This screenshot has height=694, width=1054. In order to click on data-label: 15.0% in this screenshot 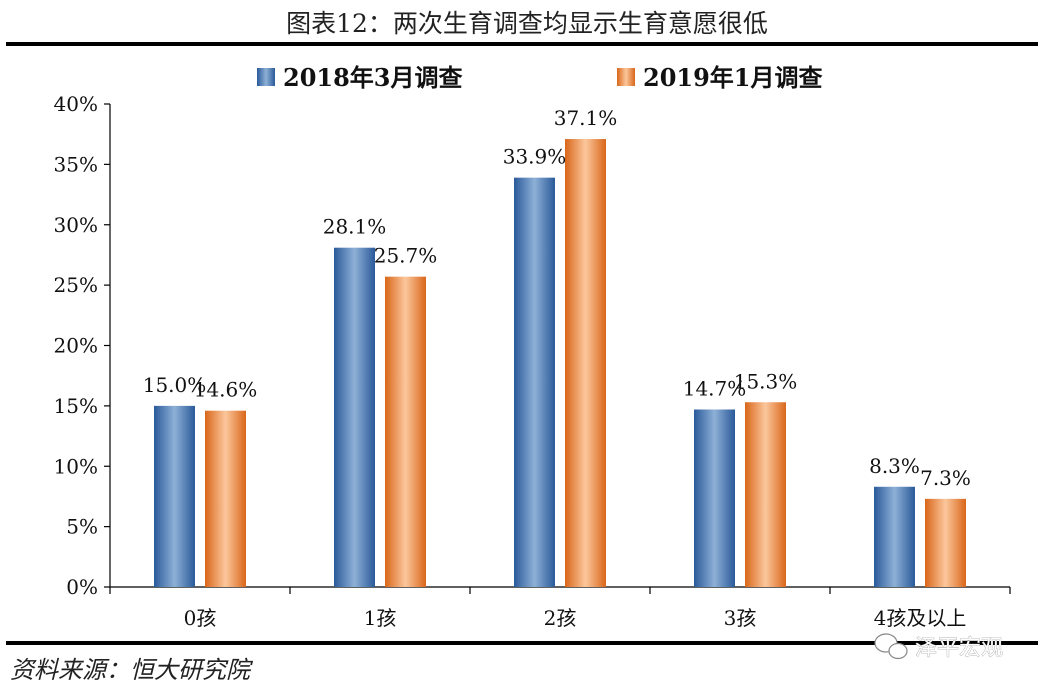, I will do `click(175, 385)`.